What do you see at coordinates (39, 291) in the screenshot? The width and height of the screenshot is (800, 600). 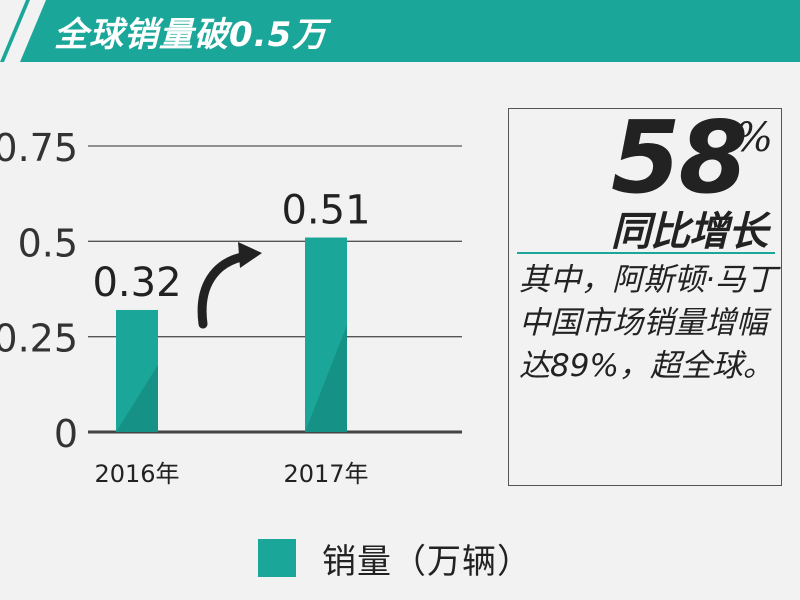 I see `y-axis-ticks: 0 0.25 0.5 0.75` at bounding box center [39, 291].